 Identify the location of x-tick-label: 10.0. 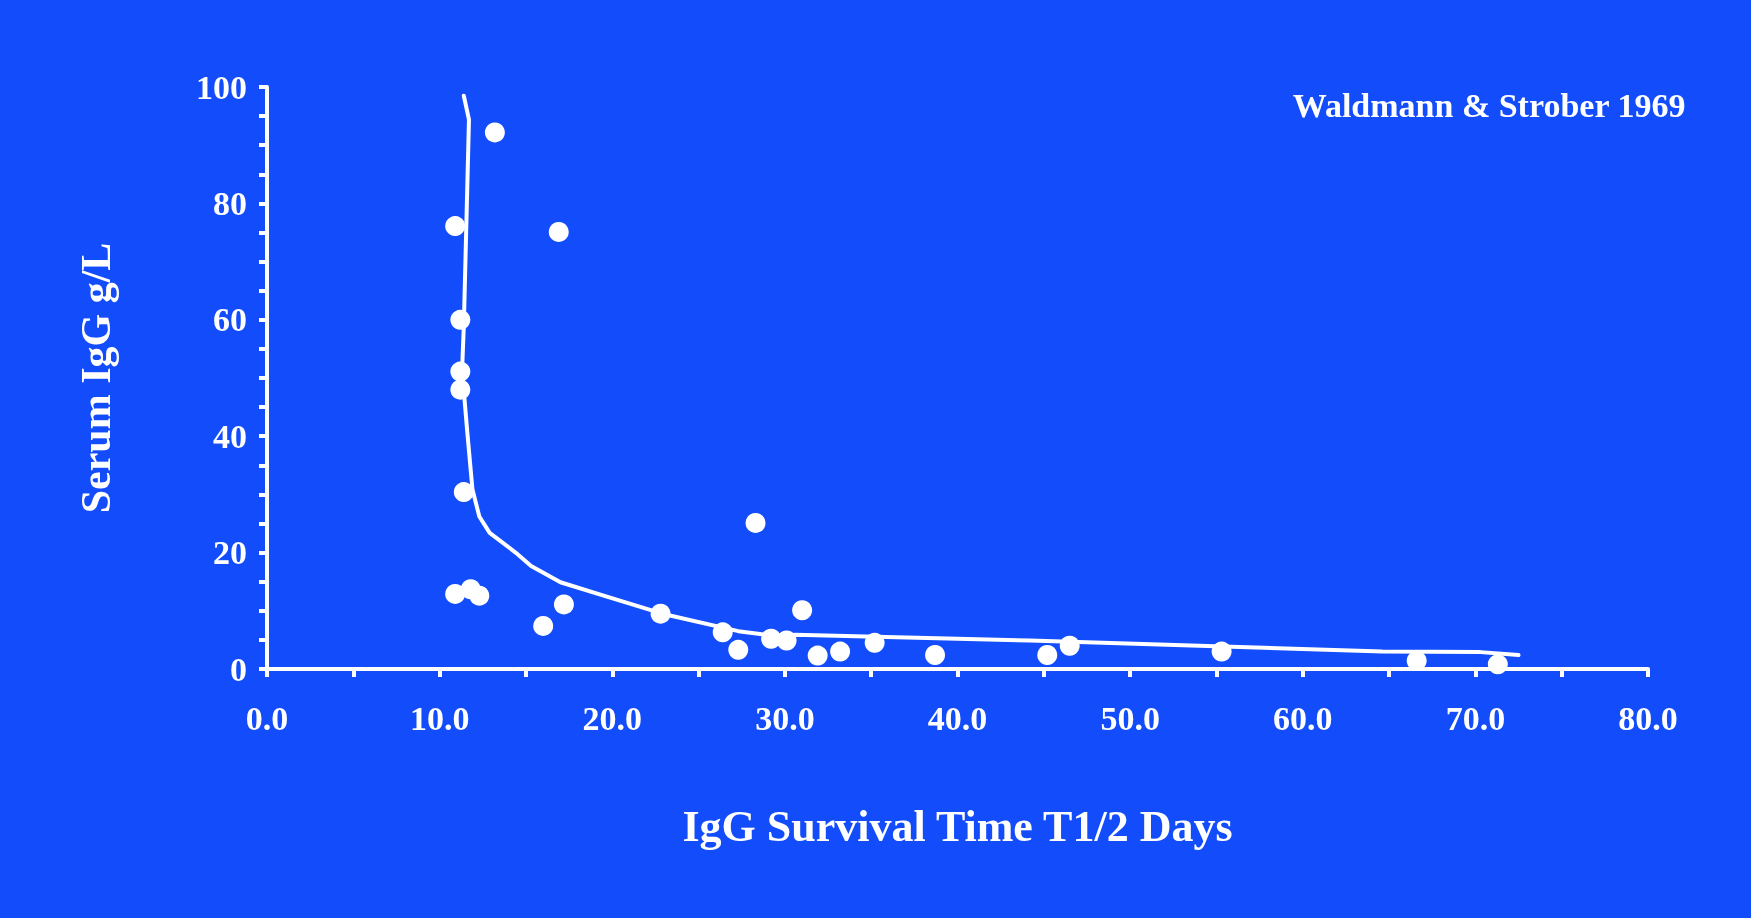
(439, 718).